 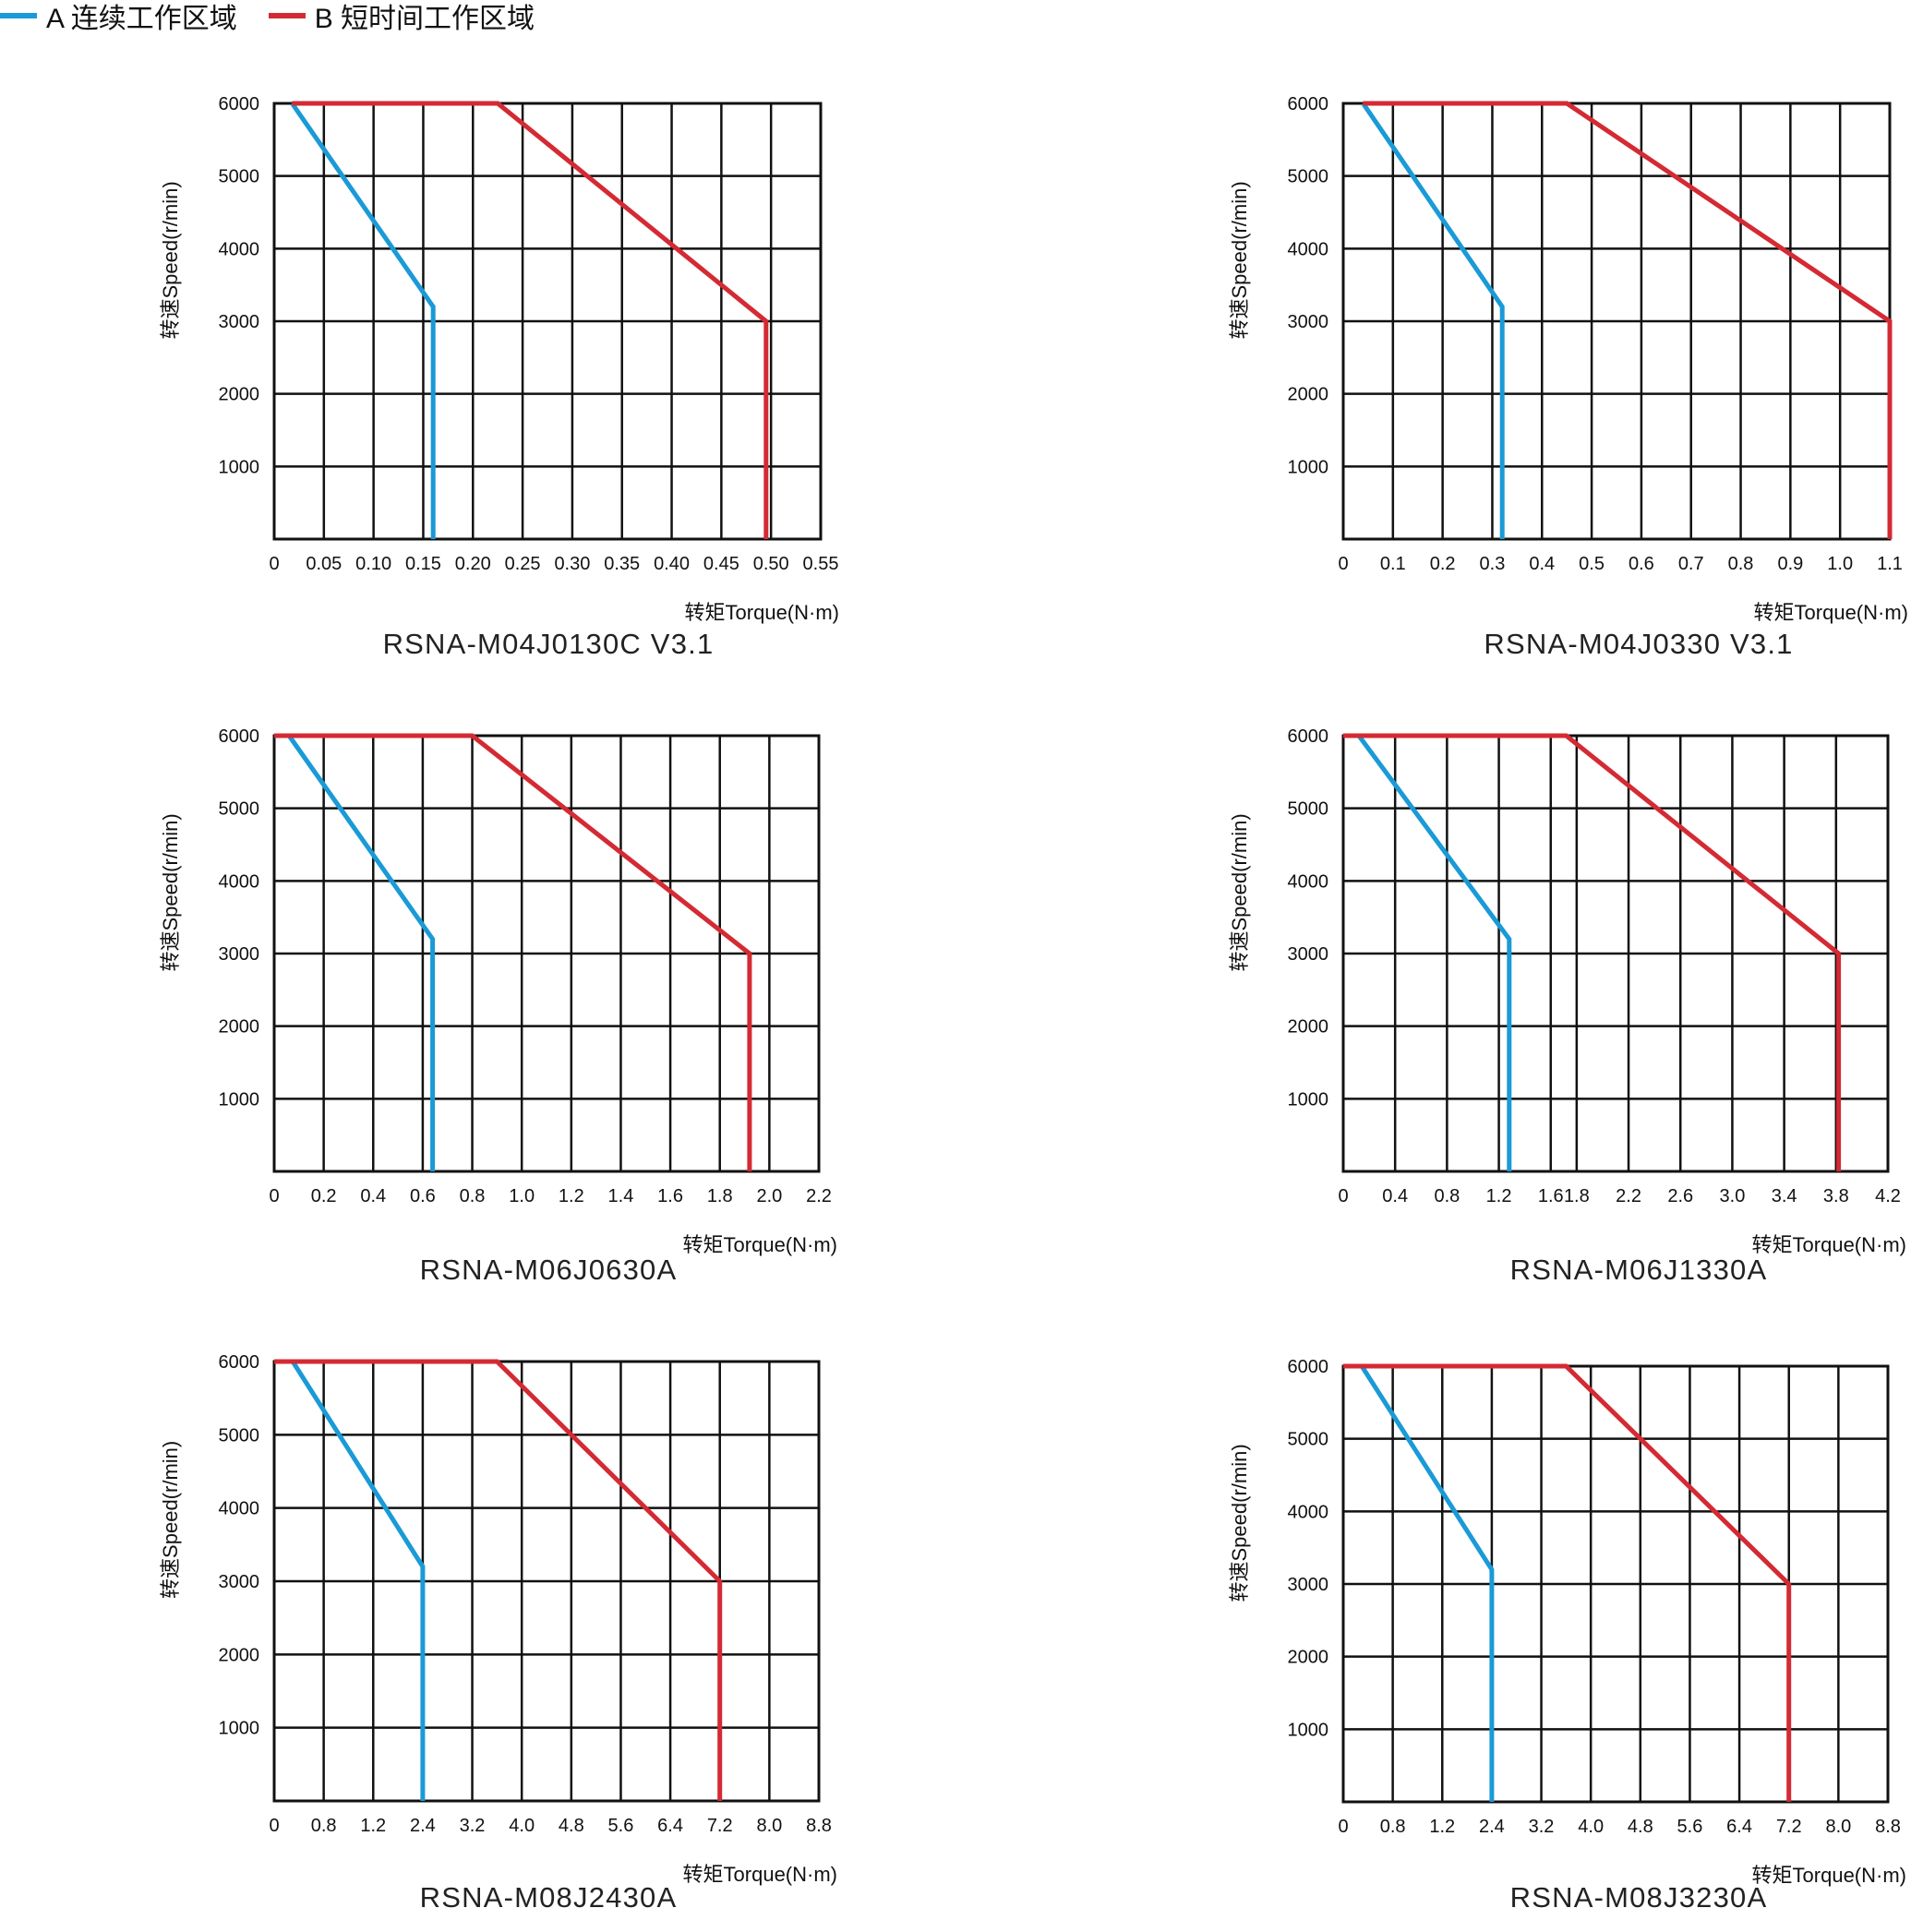 What do you see at coordinates (1690, 1827) in the screenshot?
I see `x-tick-label: 5.6` at bounding box center [1690, 1827].